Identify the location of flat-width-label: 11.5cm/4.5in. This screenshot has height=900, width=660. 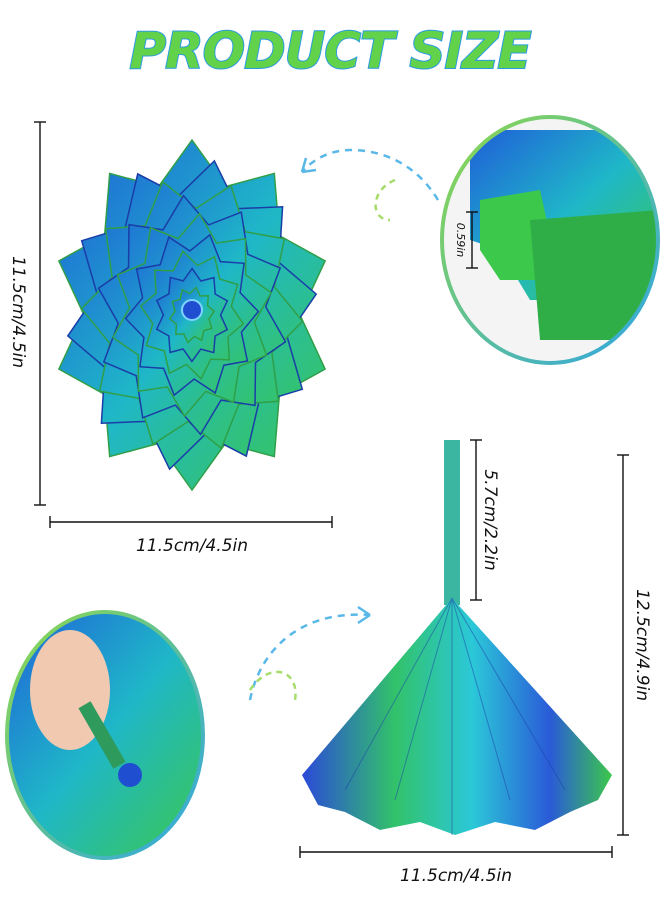
(192, 546).